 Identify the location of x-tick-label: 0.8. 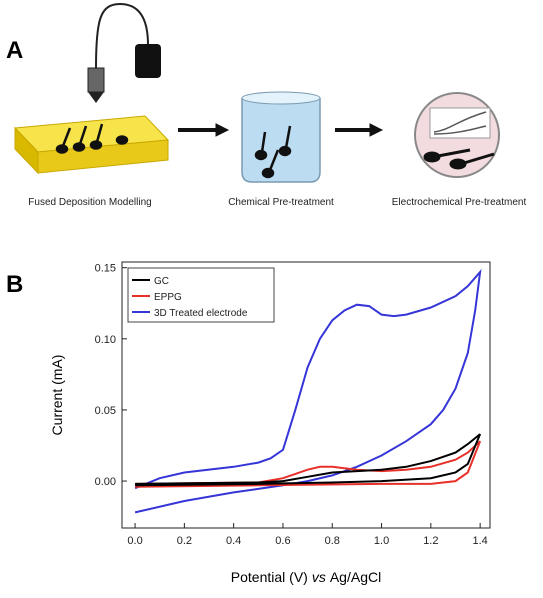
(332, 541).